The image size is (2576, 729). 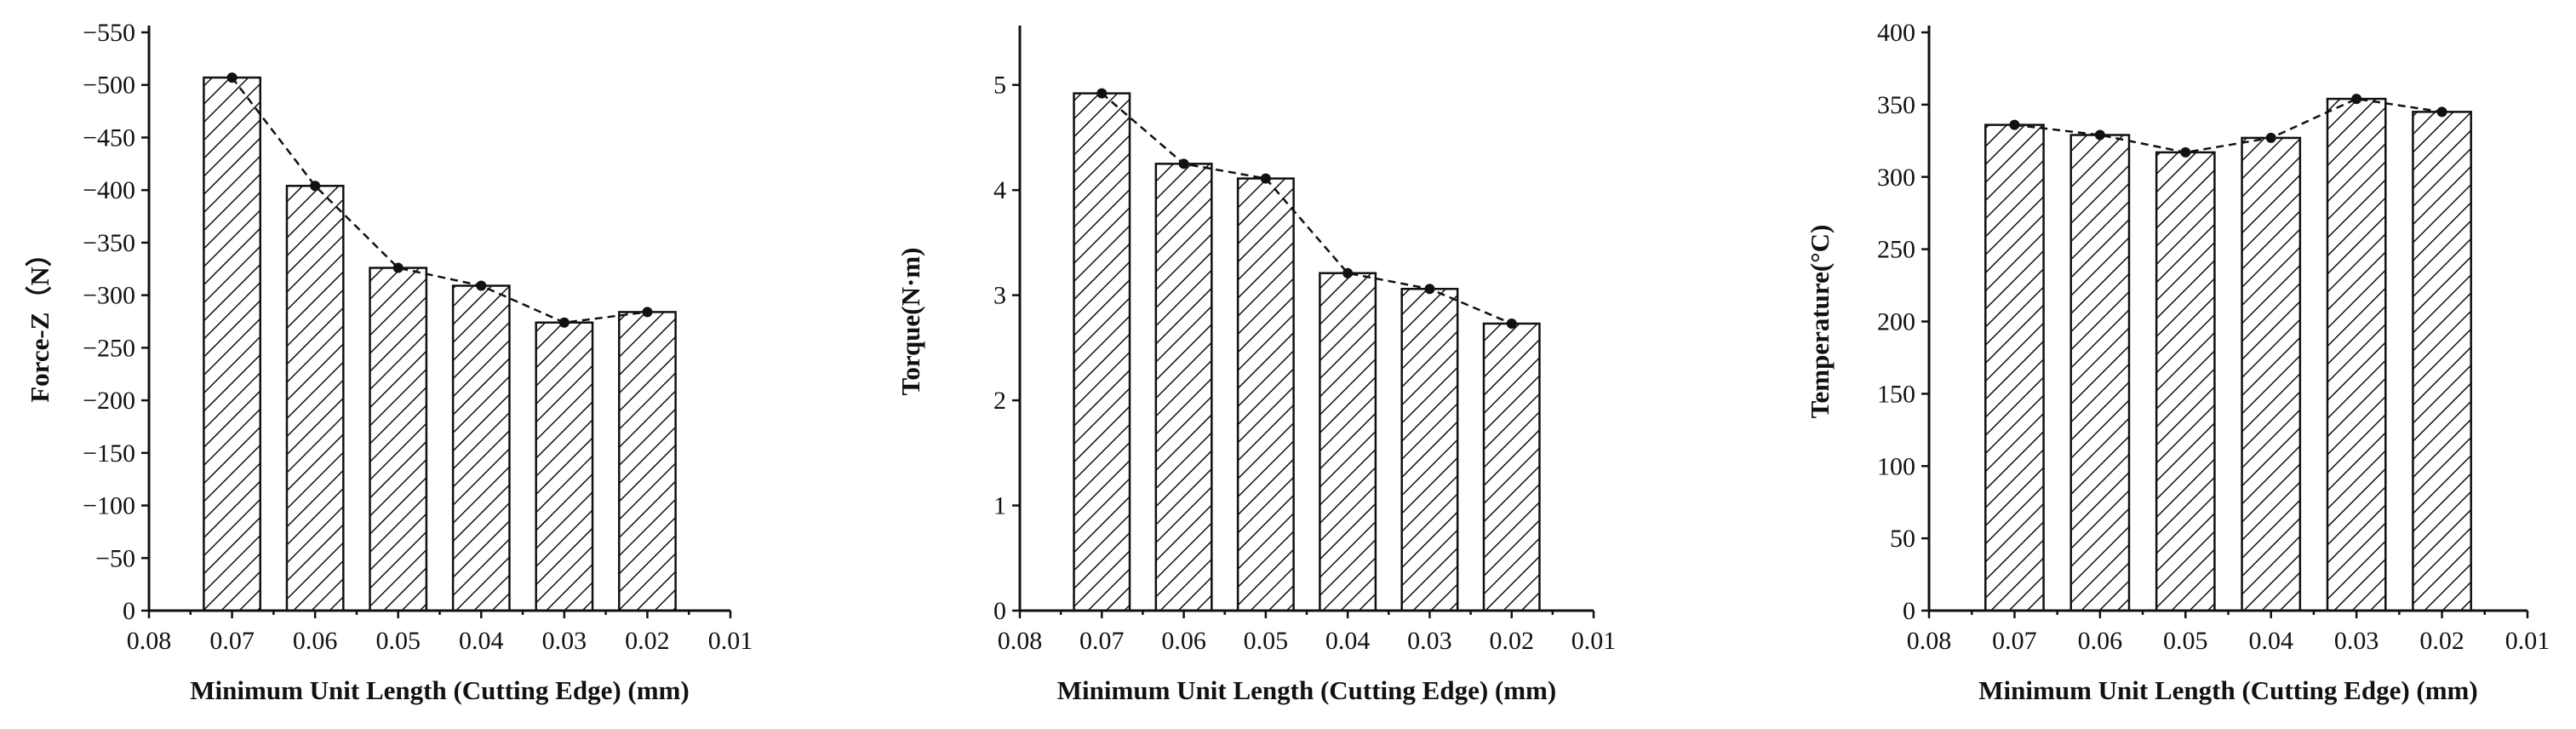 I want to click on y-tick-label: 2, so click(x=1000, y=401).